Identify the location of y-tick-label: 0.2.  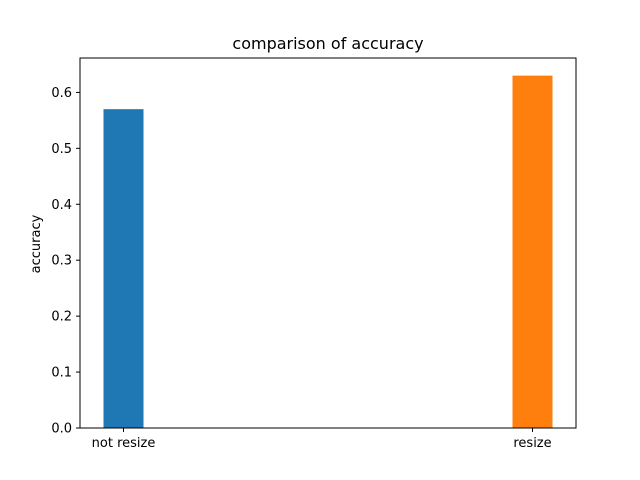
(61, 317).